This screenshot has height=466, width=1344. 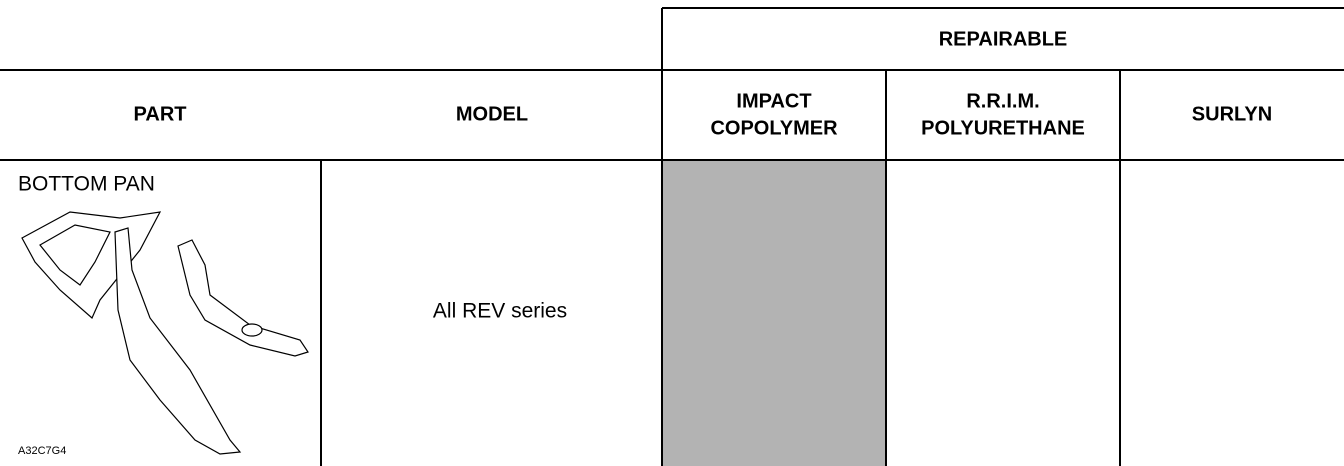 I want to click on column-header: POLYURETHANE, so click(x=1003, y=128).